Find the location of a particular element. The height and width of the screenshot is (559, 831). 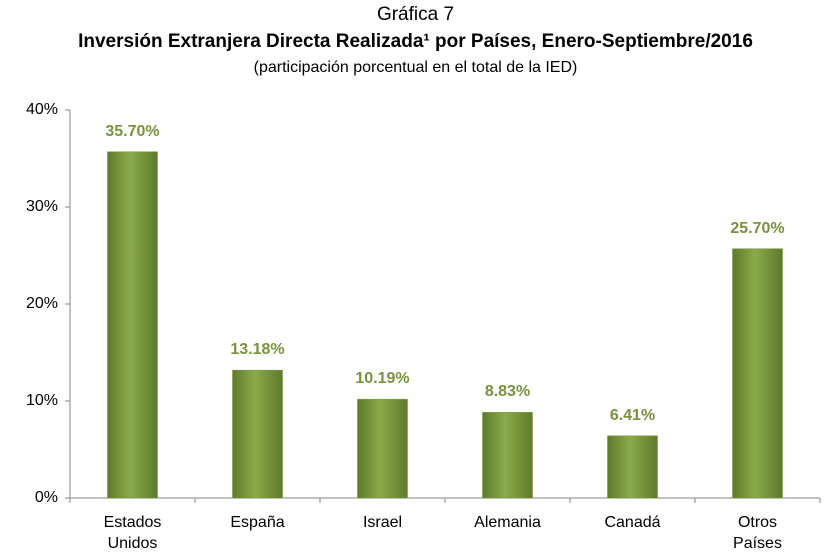

x-tick-label: España is located at coordinates (257, 522).